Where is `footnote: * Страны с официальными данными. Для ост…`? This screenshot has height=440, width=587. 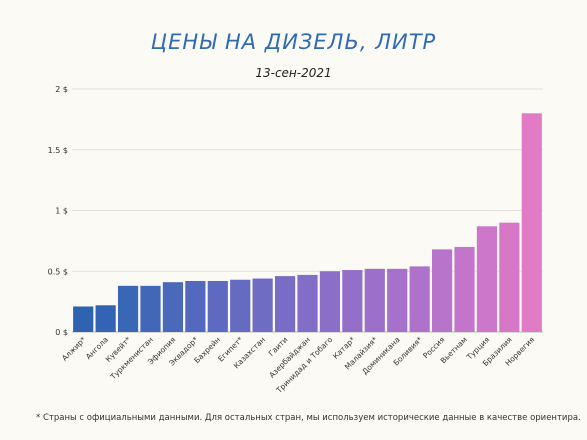 footnote: * Страны с официальными данными. Для ост… is located at coordinates (308, 418).